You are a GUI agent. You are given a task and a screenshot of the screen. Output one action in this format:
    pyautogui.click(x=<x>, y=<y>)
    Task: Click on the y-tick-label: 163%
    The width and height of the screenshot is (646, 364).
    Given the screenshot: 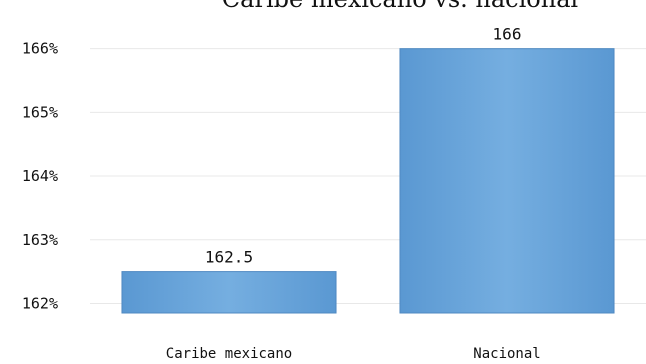 What is the action you would take?
    pyautogui.click(x=40, y=240)
    